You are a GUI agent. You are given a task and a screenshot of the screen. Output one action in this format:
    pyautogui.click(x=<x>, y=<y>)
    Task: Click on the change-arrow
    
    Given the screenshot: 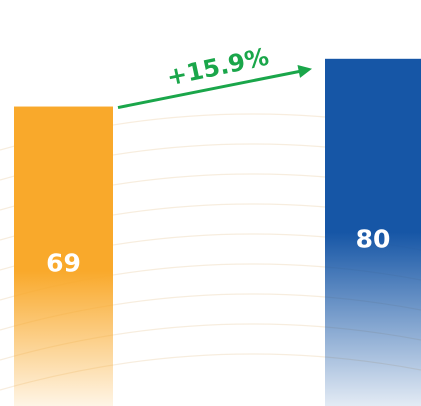 What is the action you would take?
    pyautogui.click(x=212, y=89)
    